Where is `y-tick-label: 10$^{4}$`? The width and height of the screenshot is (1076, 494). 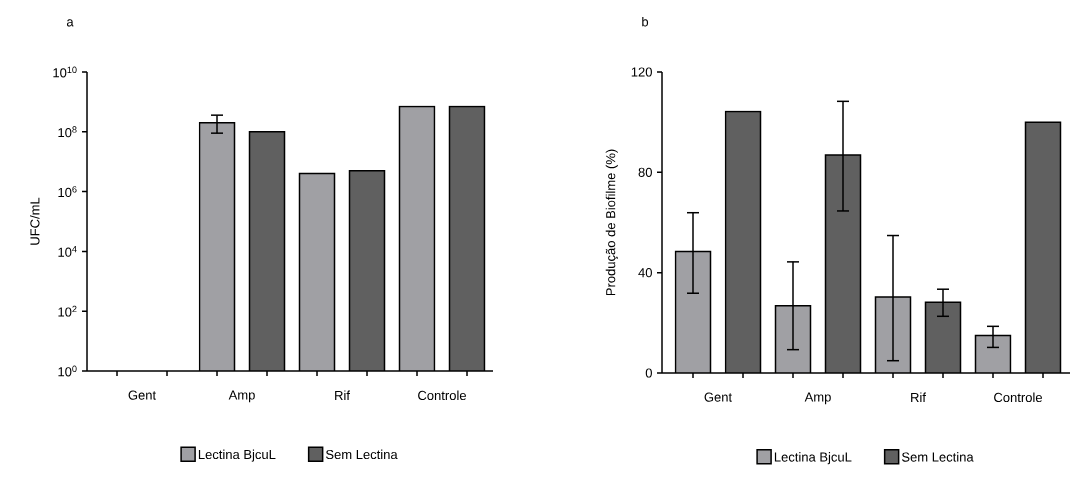 y-tick-label: 10$^{4}$ is located at coordinates (67, 251).